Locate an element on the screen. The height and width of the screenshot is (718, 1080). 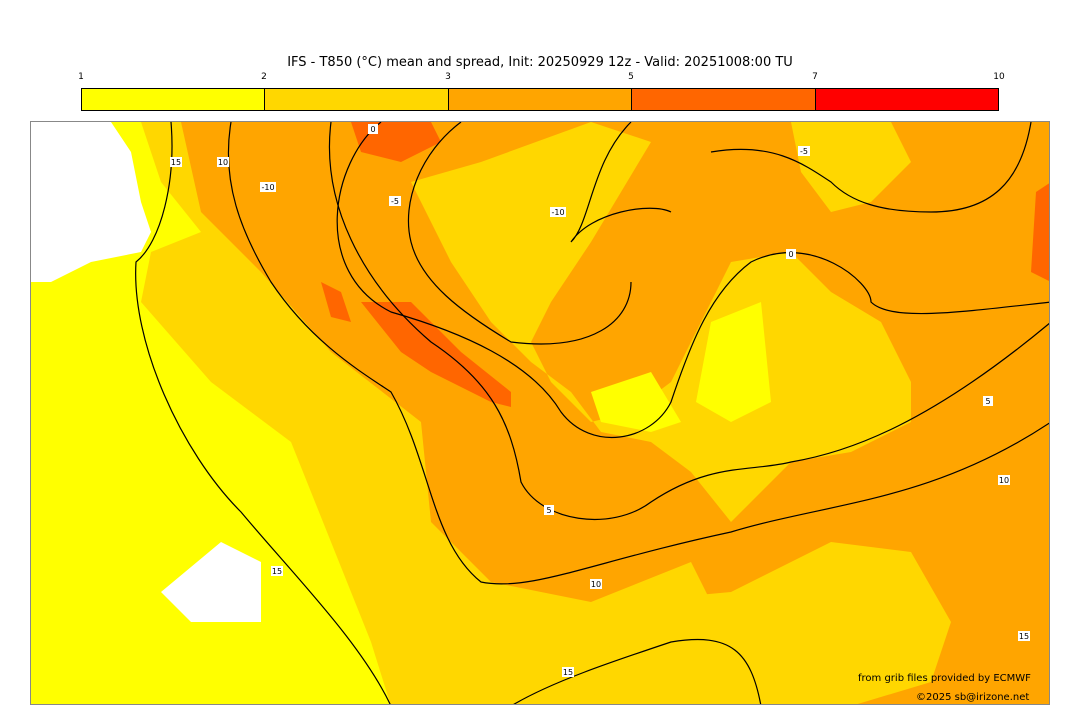
data-source-credit: from grib files provided by ECMWF is located at coordinates (944, 678).